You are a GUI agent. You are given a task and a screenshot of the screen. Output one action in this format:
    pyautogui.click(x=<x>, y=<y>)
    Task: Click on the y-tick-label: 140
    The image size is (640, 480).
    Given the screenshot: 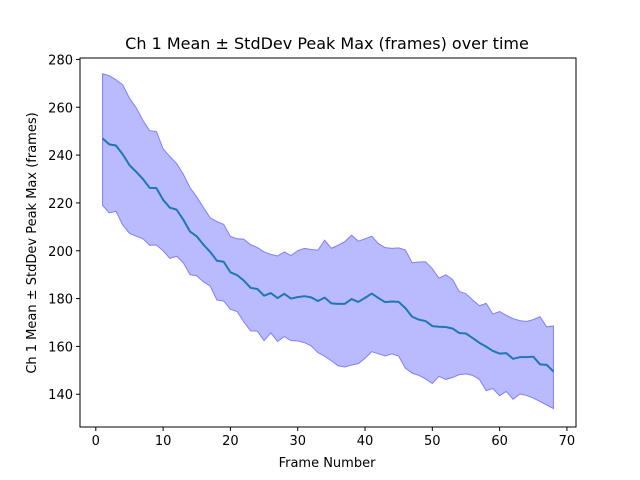 What is the action you would take?
    pyautogui.click(x=60, y=395)
    